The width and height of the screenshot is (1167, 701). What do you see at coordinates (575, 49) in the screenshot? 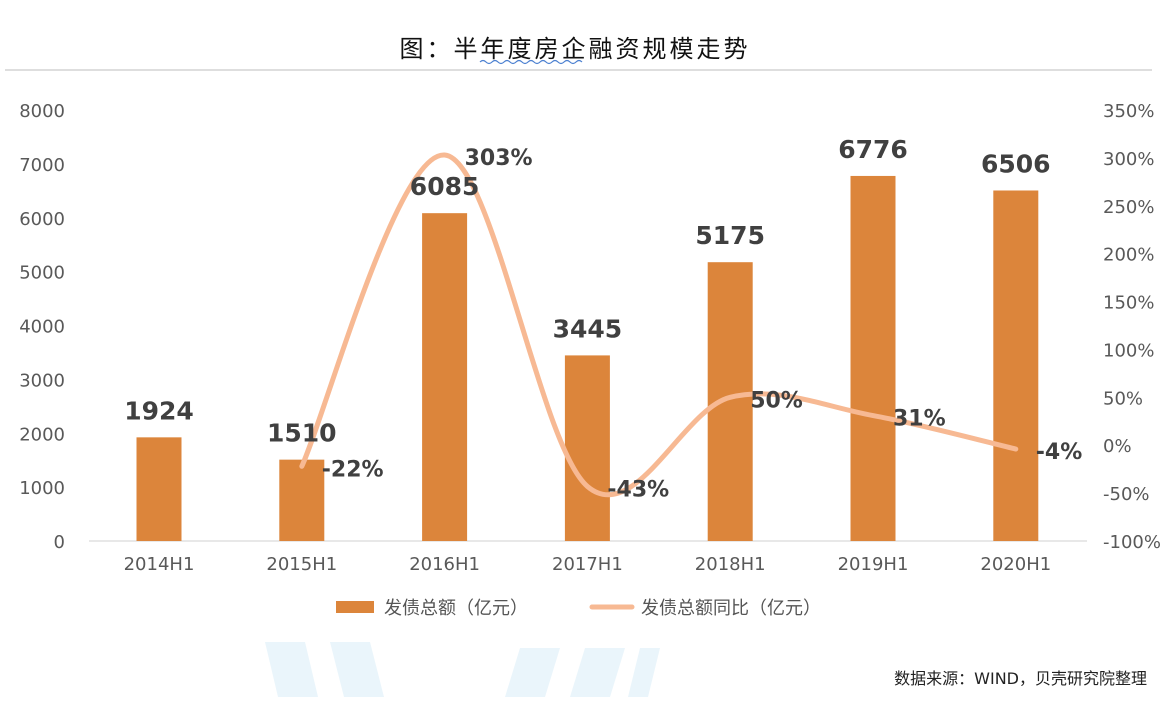
I see `chart-title: 图：半年度房企融资规模走势` at bounding box center [575, 49].